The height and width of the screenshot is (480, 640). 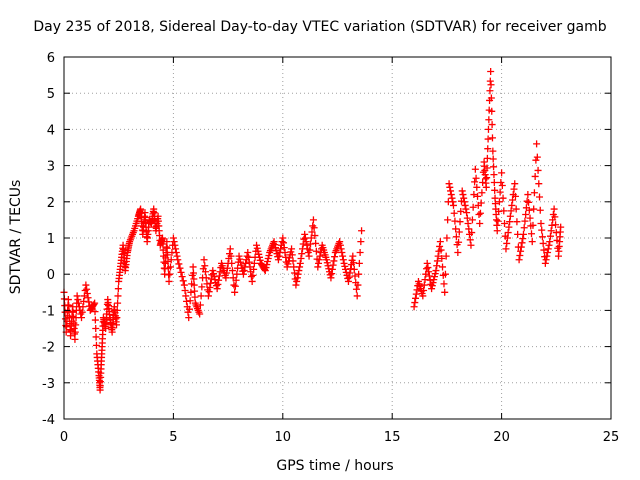 What do you see at coordinates (51, 239) in the screenshot?
I see `y-tick-label: 1` at bounding box center [51, 239].